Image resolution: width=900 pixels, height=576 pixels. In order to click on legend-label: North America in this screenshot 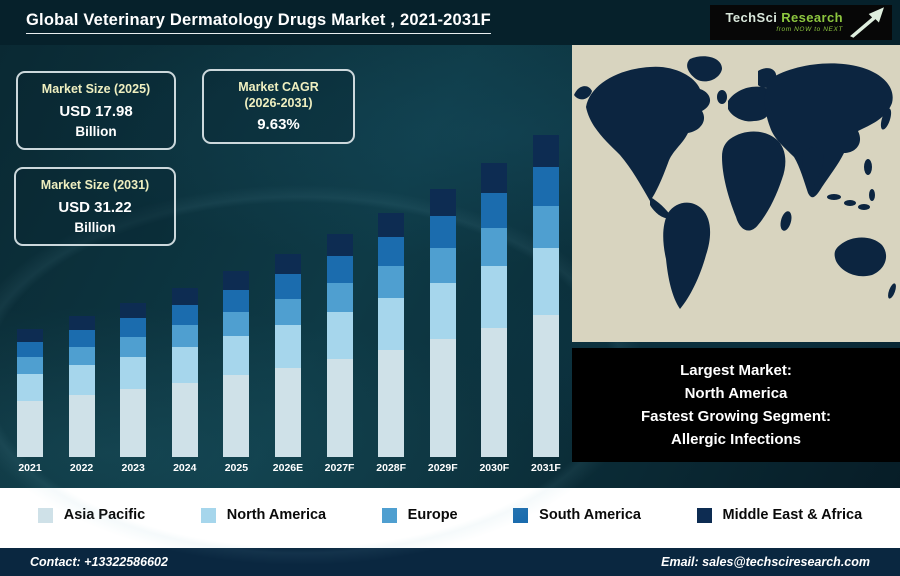, I will do `click(276, 515)`.